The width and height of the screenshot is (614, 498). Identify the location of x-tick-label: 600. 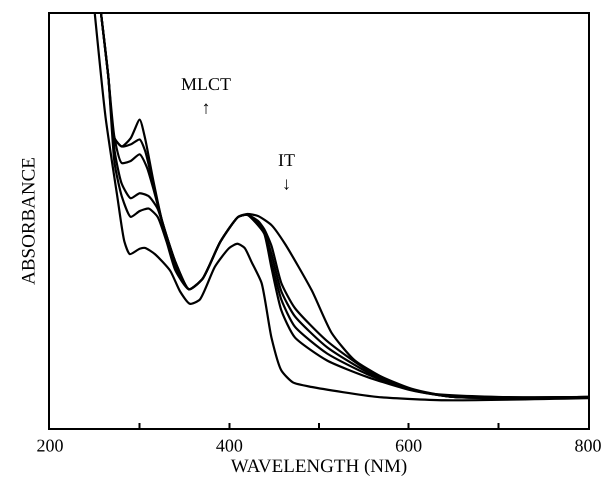
(408, 446).